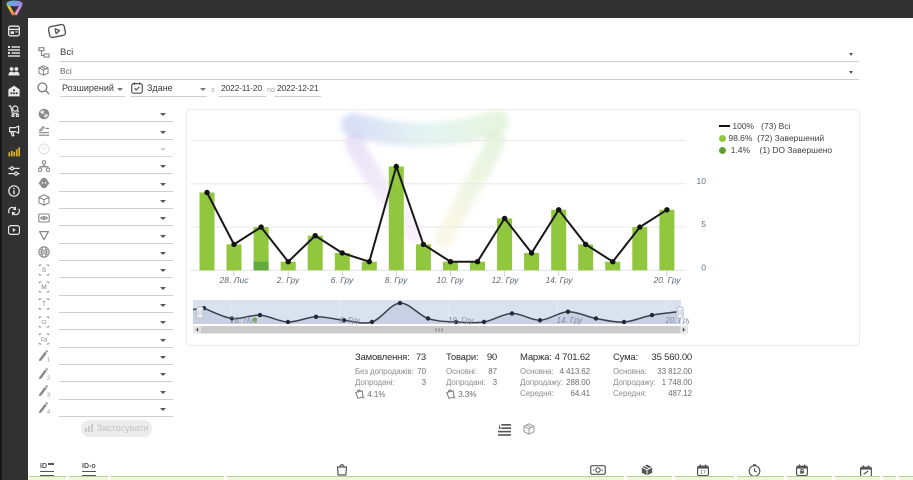 The height and width of the screenshot is (480, 913). Describe the element at coordinates (703, 224) in the screenshot. I see `svg-text: 5` at that location.